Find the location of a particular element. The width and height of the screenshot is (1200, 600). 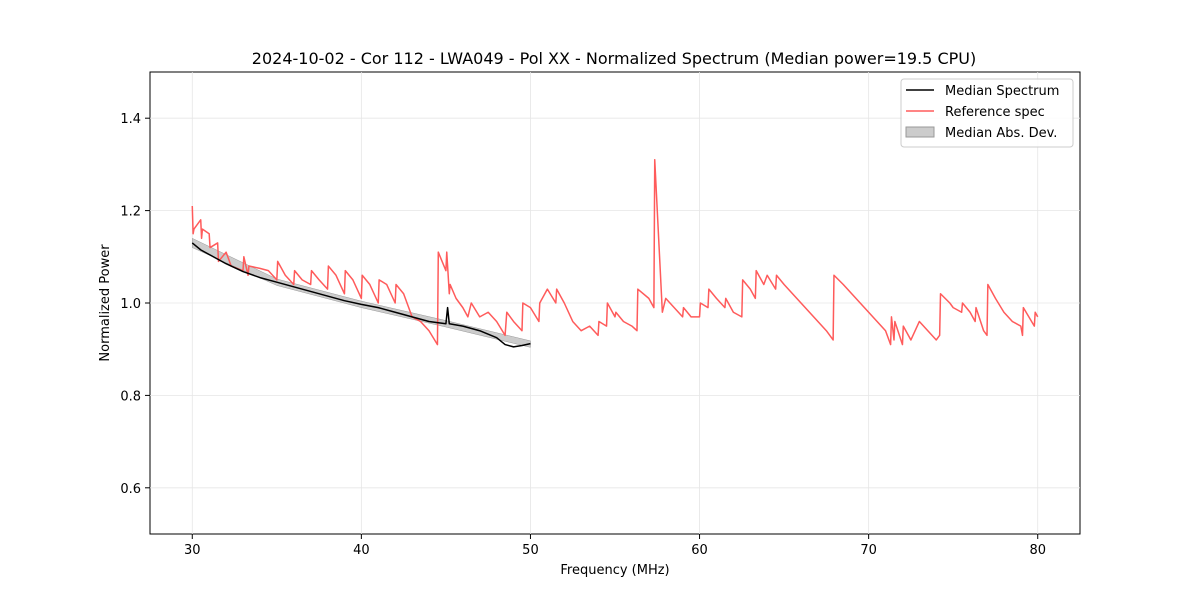

x-tick-label: 80 is located at coordinates (1037, 550).